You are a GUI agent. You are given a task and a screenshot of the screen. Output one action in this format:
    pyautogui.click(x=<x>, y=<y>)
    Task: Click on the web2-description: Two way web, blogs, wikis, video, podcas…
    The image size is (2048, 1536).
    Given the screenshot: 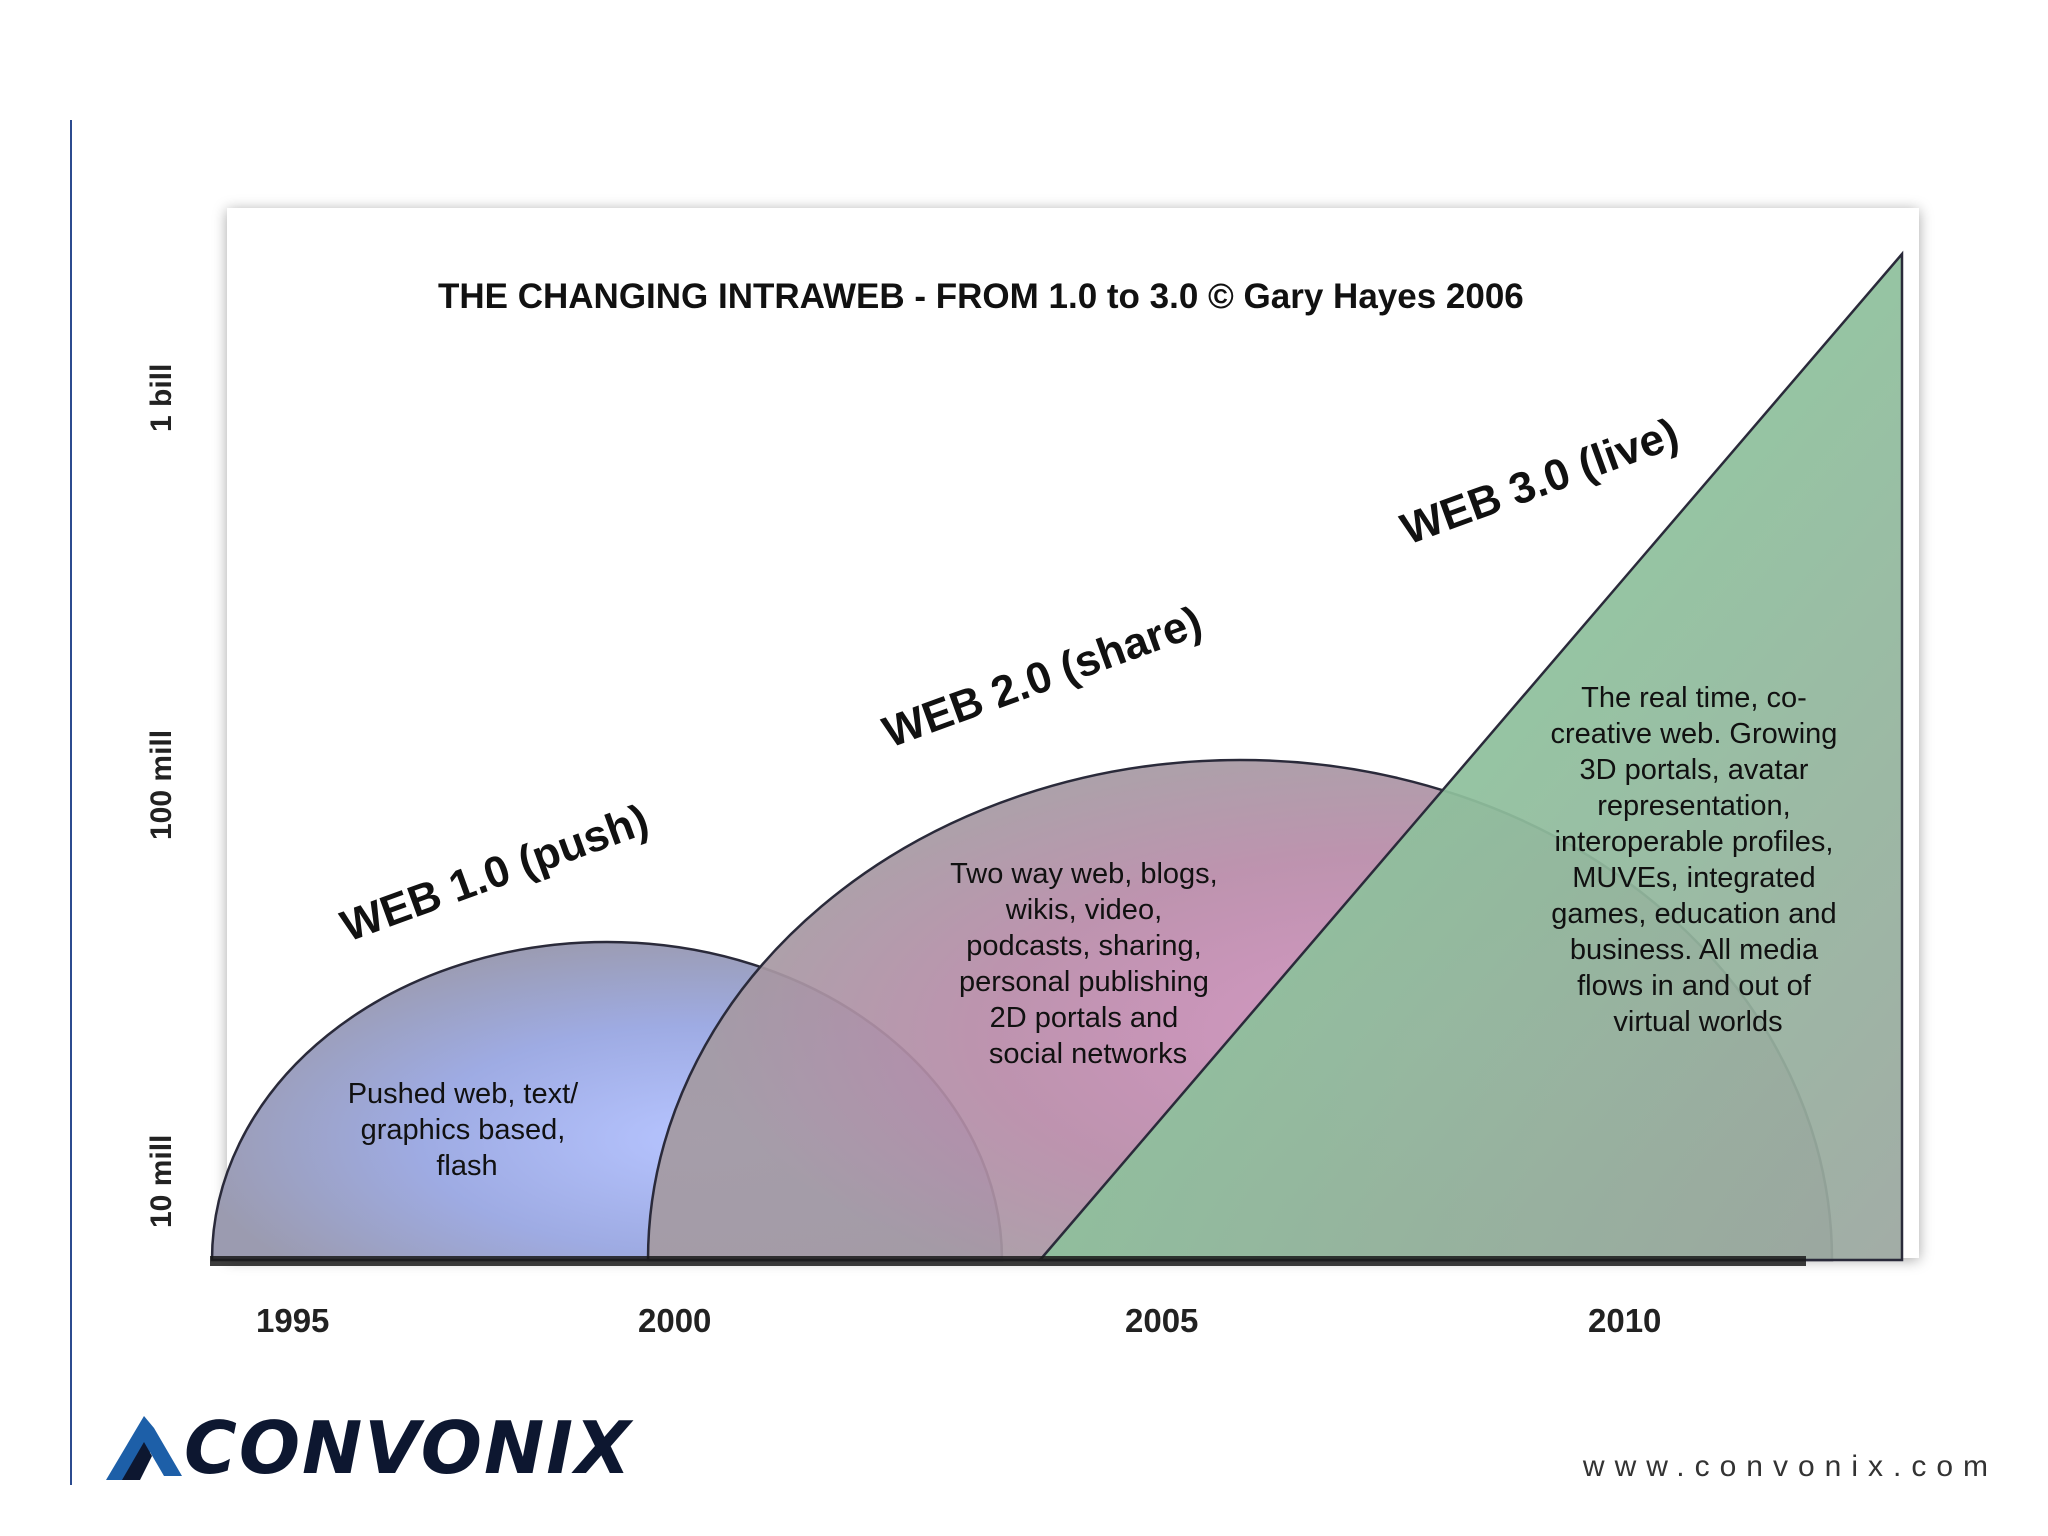 What is the action you would take?
    pyautogui.click(x=1088, y=964)
    